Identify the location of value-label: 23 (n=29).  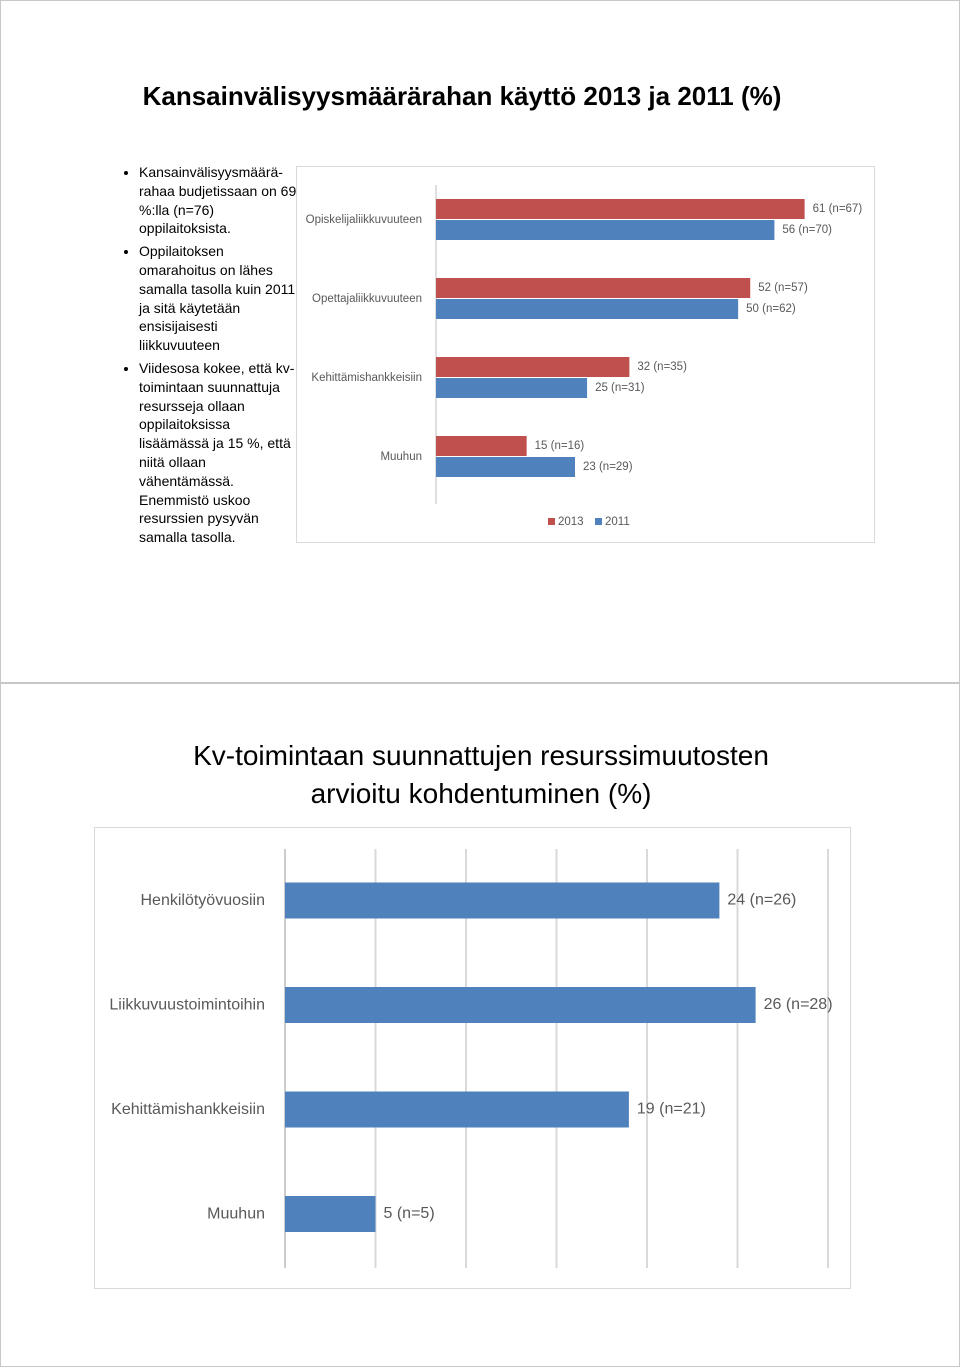
(608, 467).